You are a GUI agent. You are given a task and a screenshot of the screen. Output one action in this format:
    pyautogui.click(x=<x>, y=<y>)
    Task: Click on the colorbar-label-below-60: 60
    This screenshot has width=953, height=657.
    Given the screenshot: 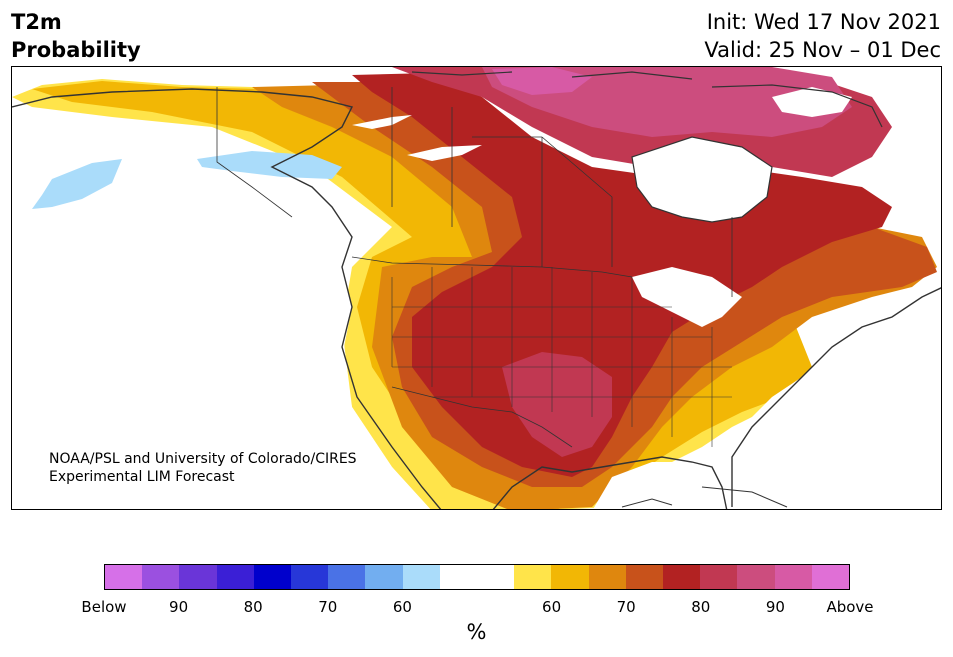 What is the action you would take?
    pyautogui.click(x=402, y=607)
    